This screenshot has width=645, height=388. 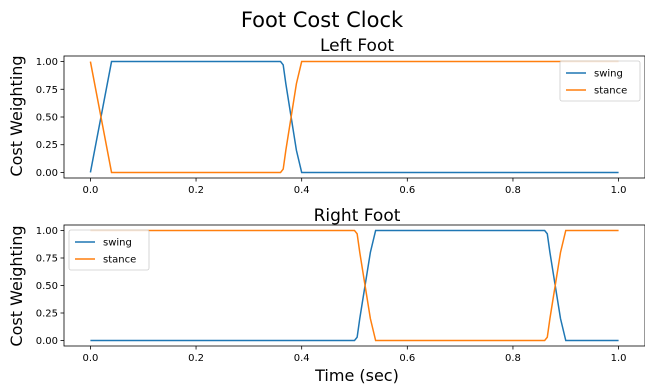 I want to click on left-foot-xtick-label: 0.0, so click(x=90, y=190).